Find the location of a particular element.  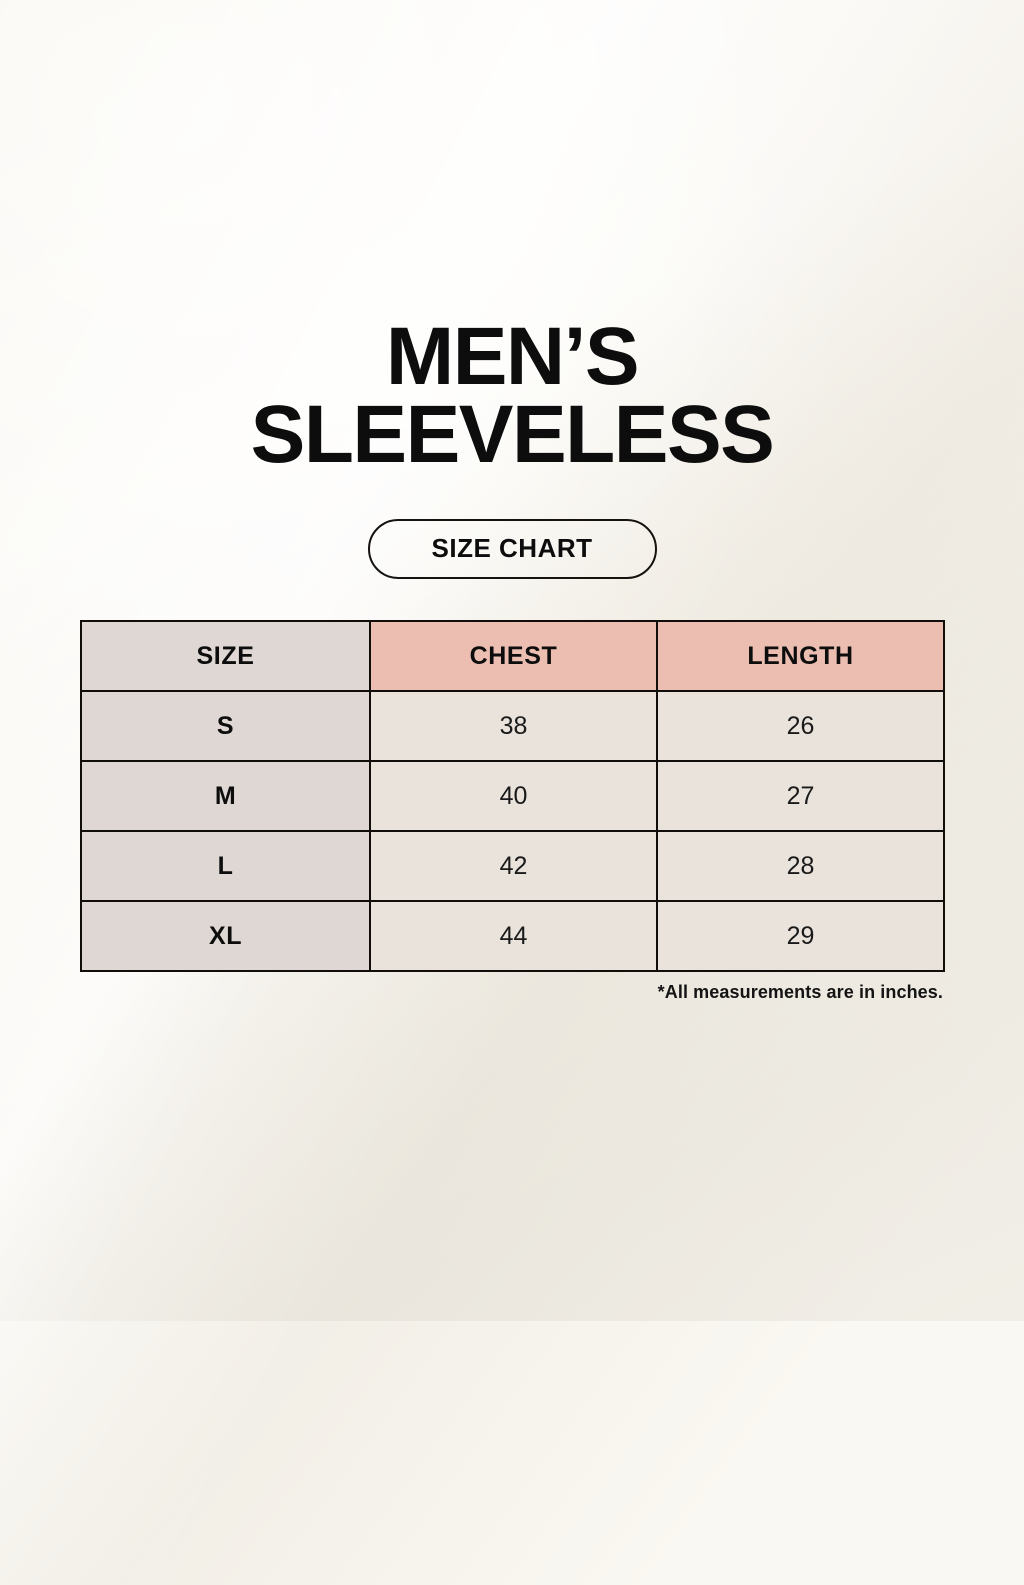

table-head: SIZE CHEST LENGTH is located at coordinates (512, 656).